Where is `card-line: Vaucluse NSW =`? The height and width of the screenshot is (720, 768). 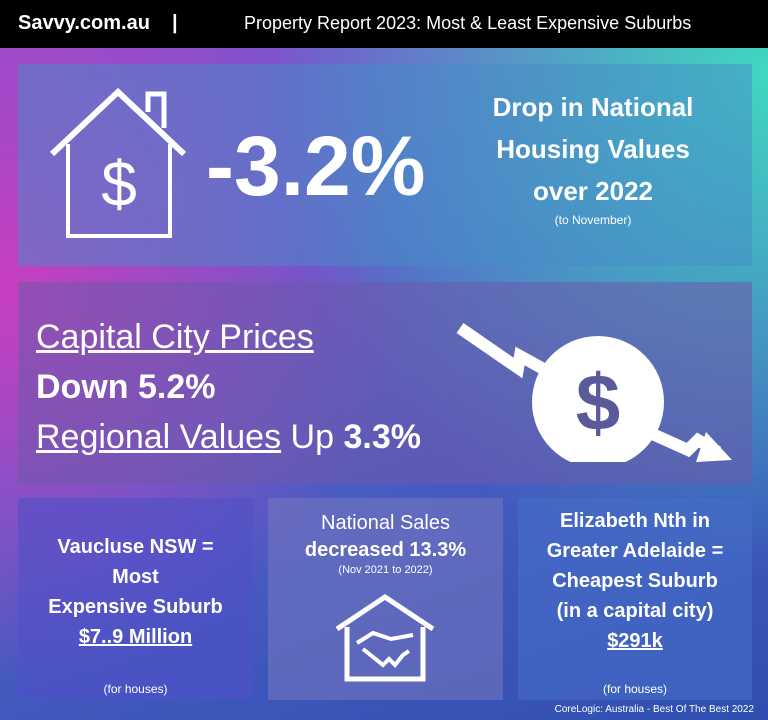
card-line: Vaucluse NSW = is located at coordinates (135, 547).